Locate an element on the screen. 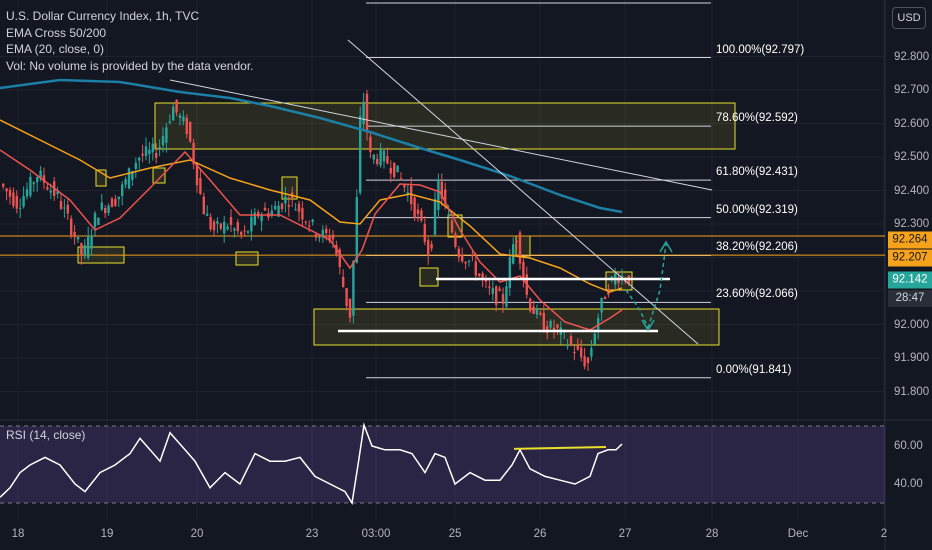 This screenshot has width=932, height=550. symbol-title: U.S. Dollar Currency Index, 1h, TVC is located at coordinates (103, 16).